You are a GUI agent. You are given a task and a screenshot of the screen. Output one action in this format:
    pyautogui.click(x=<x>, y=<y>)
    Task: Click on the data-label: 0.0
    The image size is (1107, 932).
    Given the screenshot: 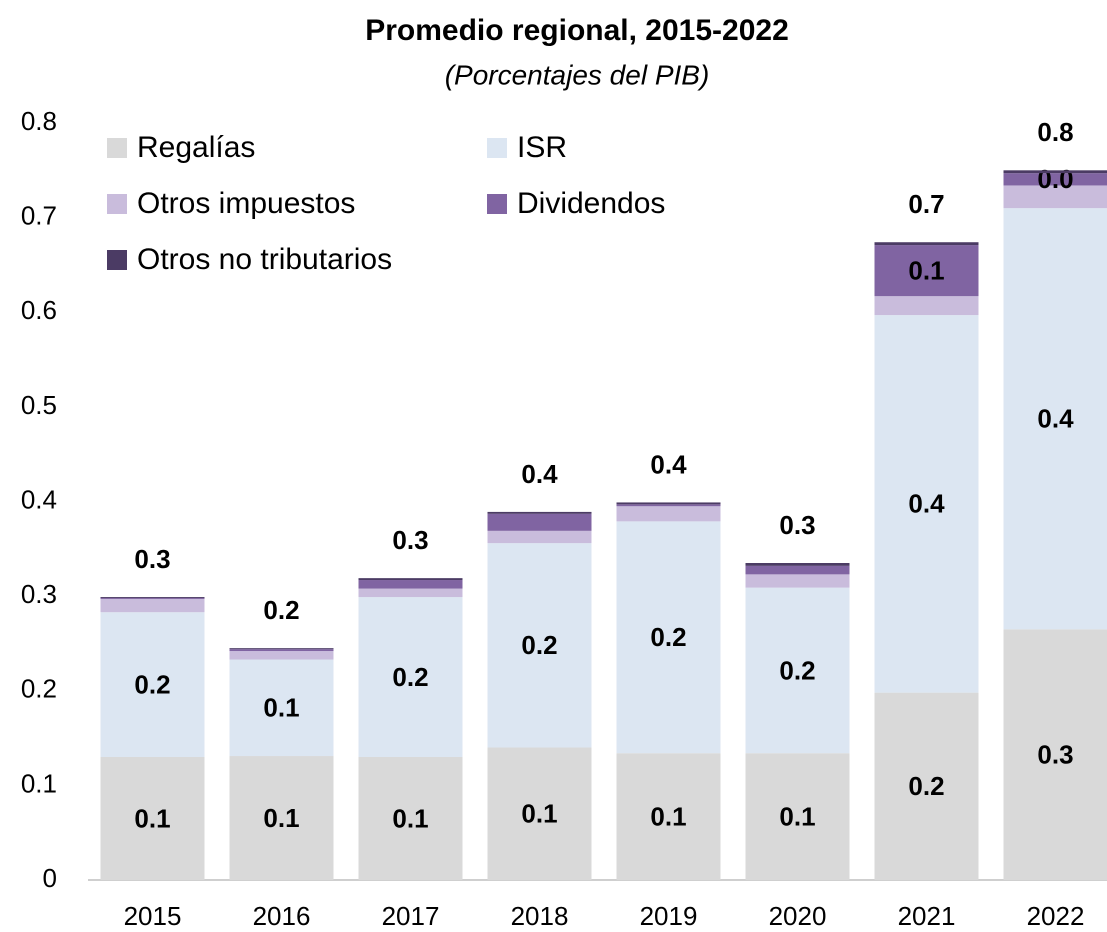 What is the action you would take?
    pyautogui.click(x=1055, y=179)
    